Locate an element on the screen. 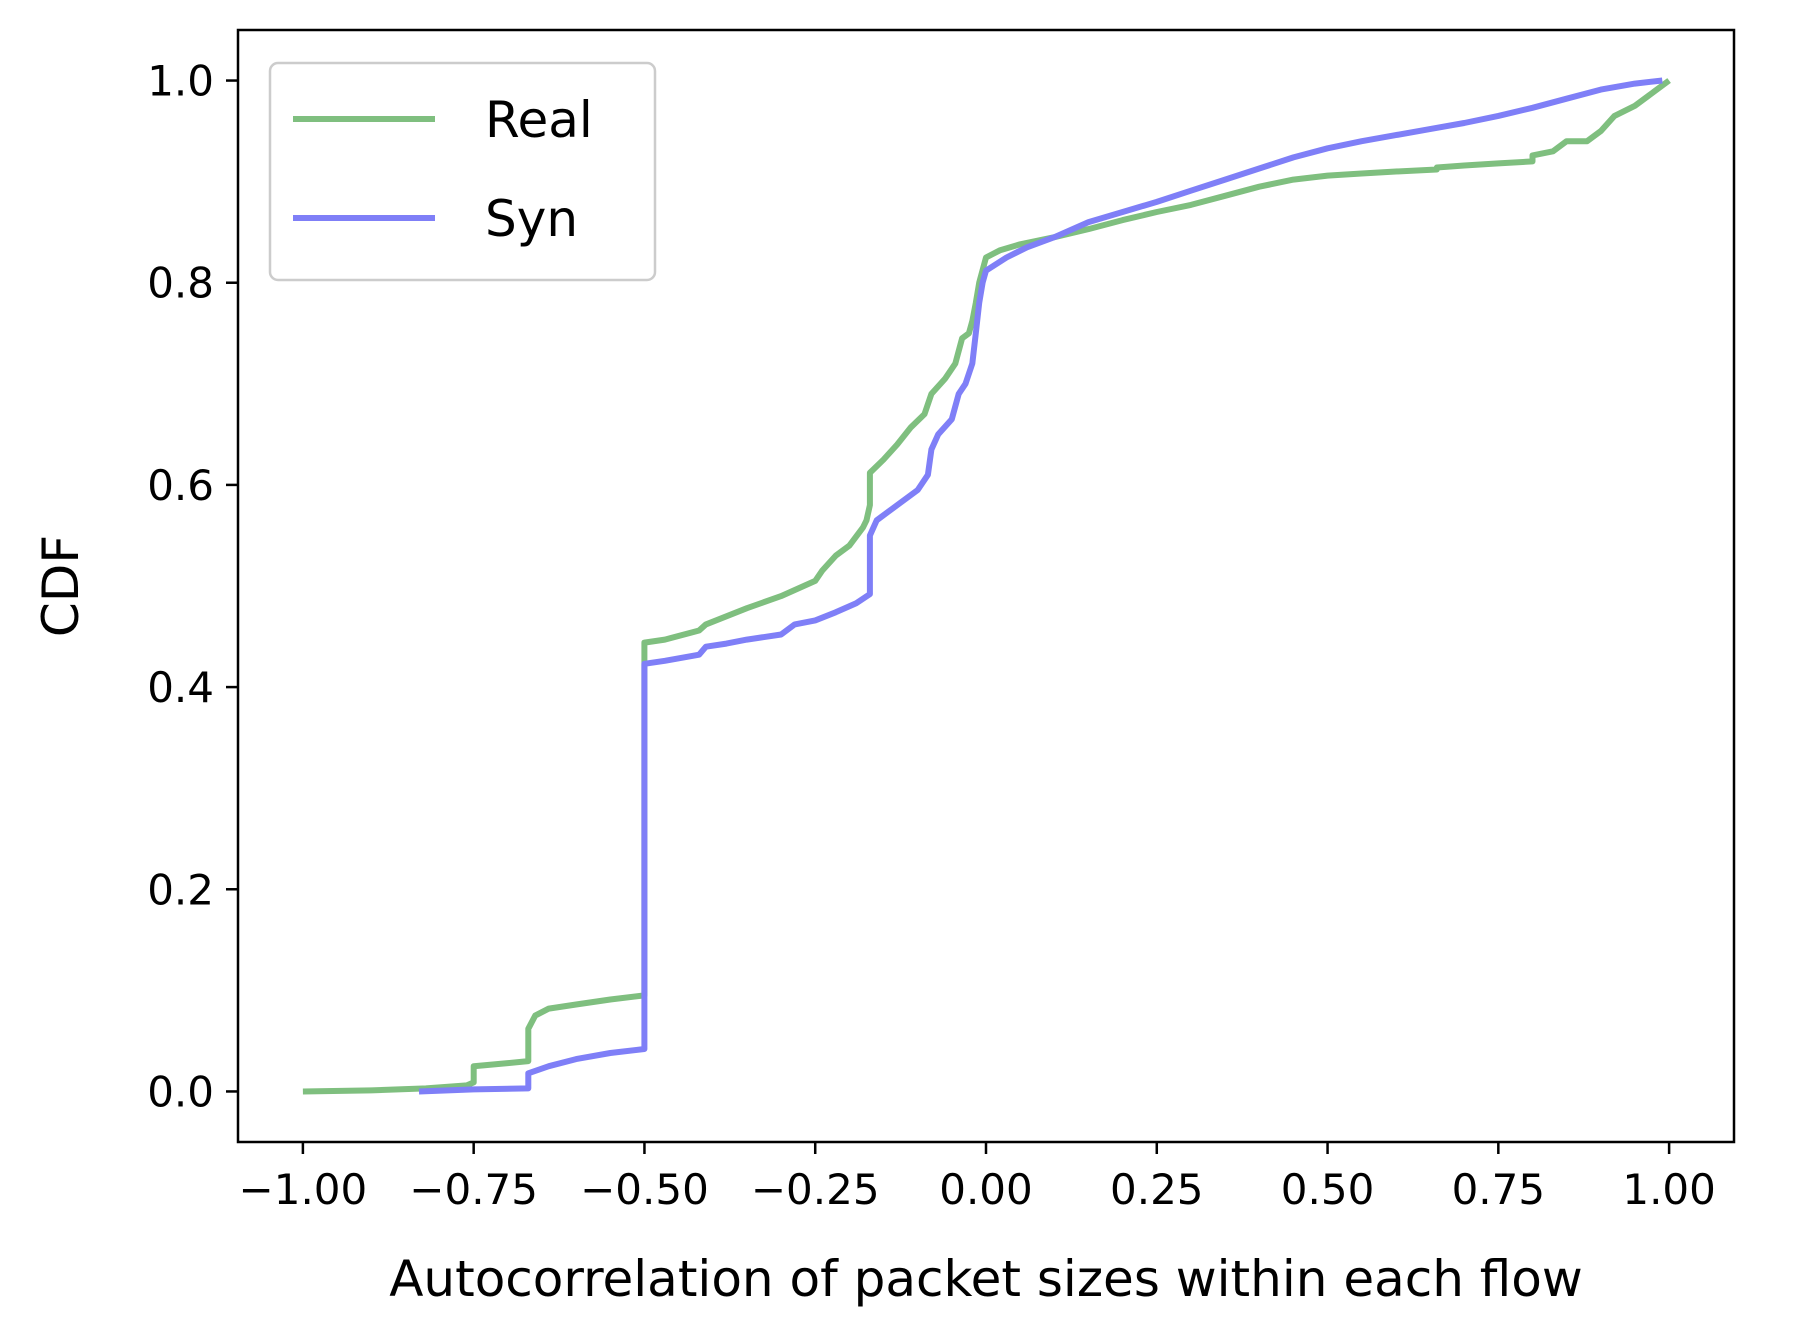  legend-box is located at coordinates (462, 171).